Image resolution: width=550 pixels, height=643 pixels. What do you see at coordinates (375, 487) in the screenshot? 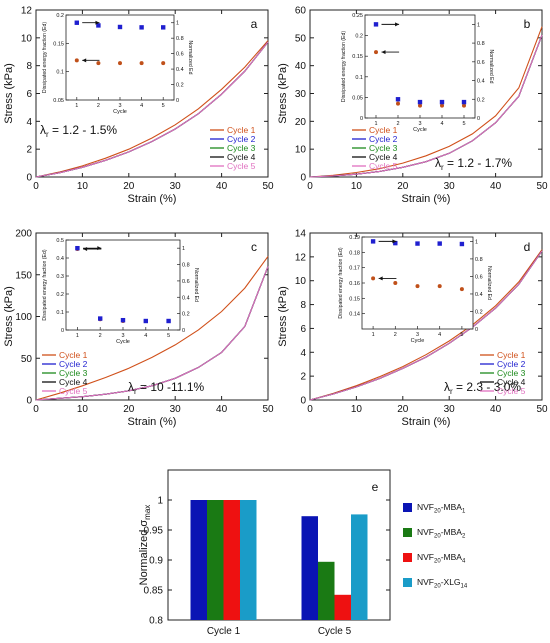
I see `panel-label: e` at bounding box center [375, 487].